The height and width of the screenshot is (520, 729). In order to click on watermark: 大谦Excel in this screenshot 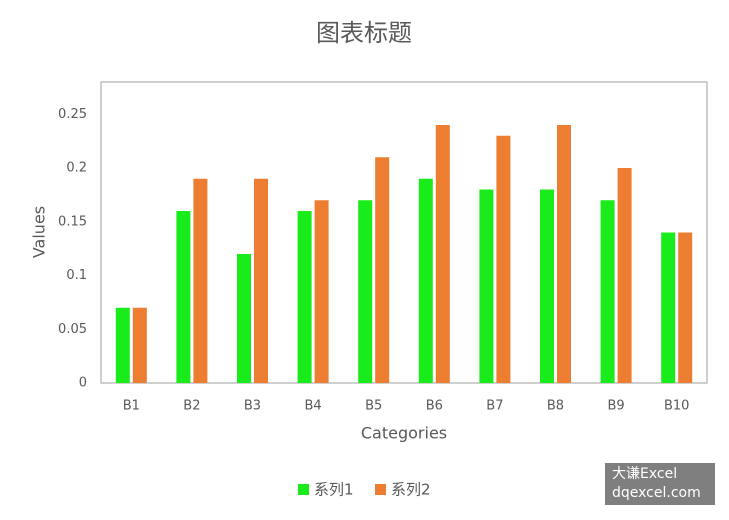, I will do `click(644, 474)`.